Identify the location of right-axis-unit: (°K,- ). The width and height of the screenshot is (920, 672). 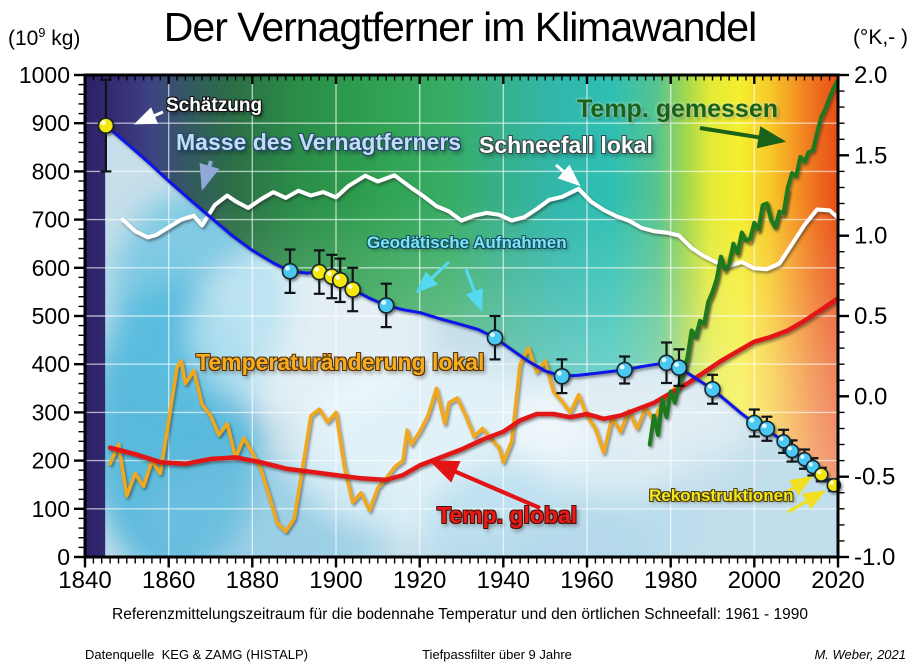
(880, 37).